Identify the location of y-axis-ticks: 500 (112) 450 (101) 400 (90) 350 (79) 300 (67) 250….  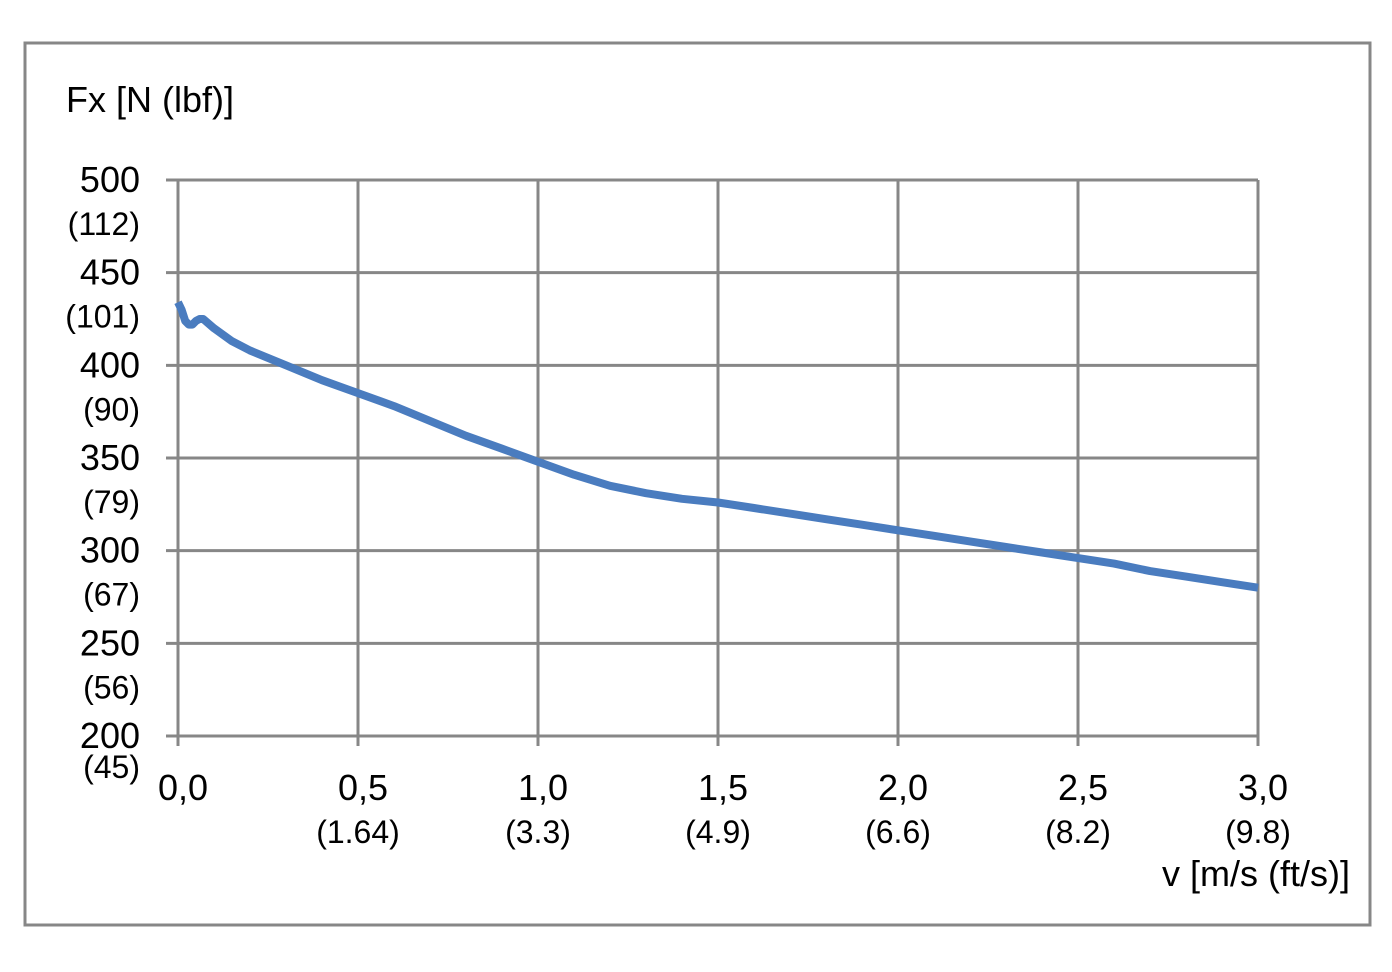
(102, 472).